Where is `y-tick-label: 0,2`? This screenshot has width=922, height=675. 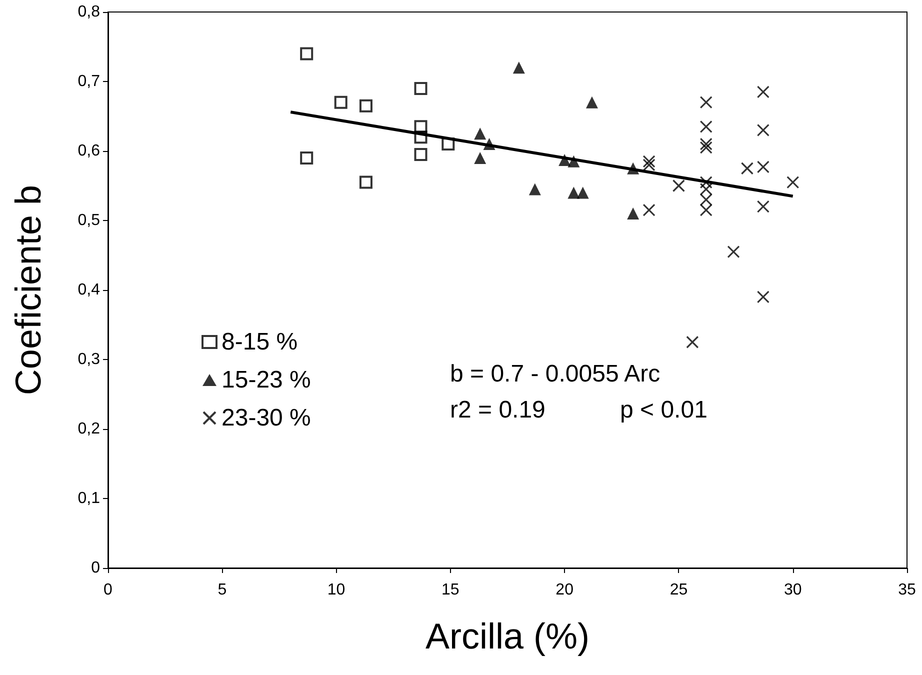 y-tick-label: 0,2 is located at coordinates (89, 429).